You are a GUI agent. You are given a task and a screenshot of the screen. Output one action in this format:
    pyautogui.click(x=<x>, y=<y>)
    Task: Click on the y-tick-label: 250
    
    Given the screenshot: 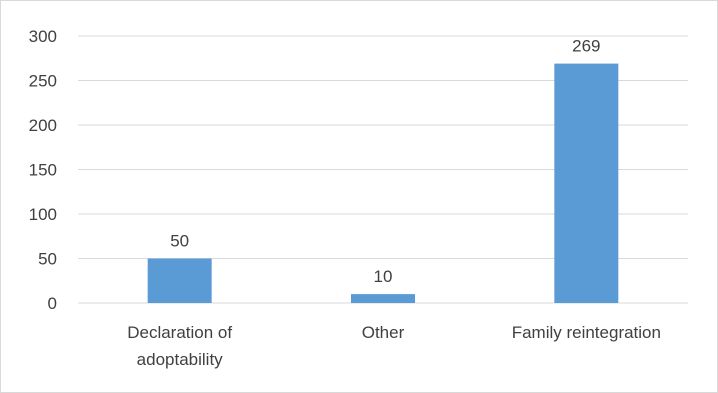 What is the action you would take?
    pyautogui.click(x=43, y=81)
    